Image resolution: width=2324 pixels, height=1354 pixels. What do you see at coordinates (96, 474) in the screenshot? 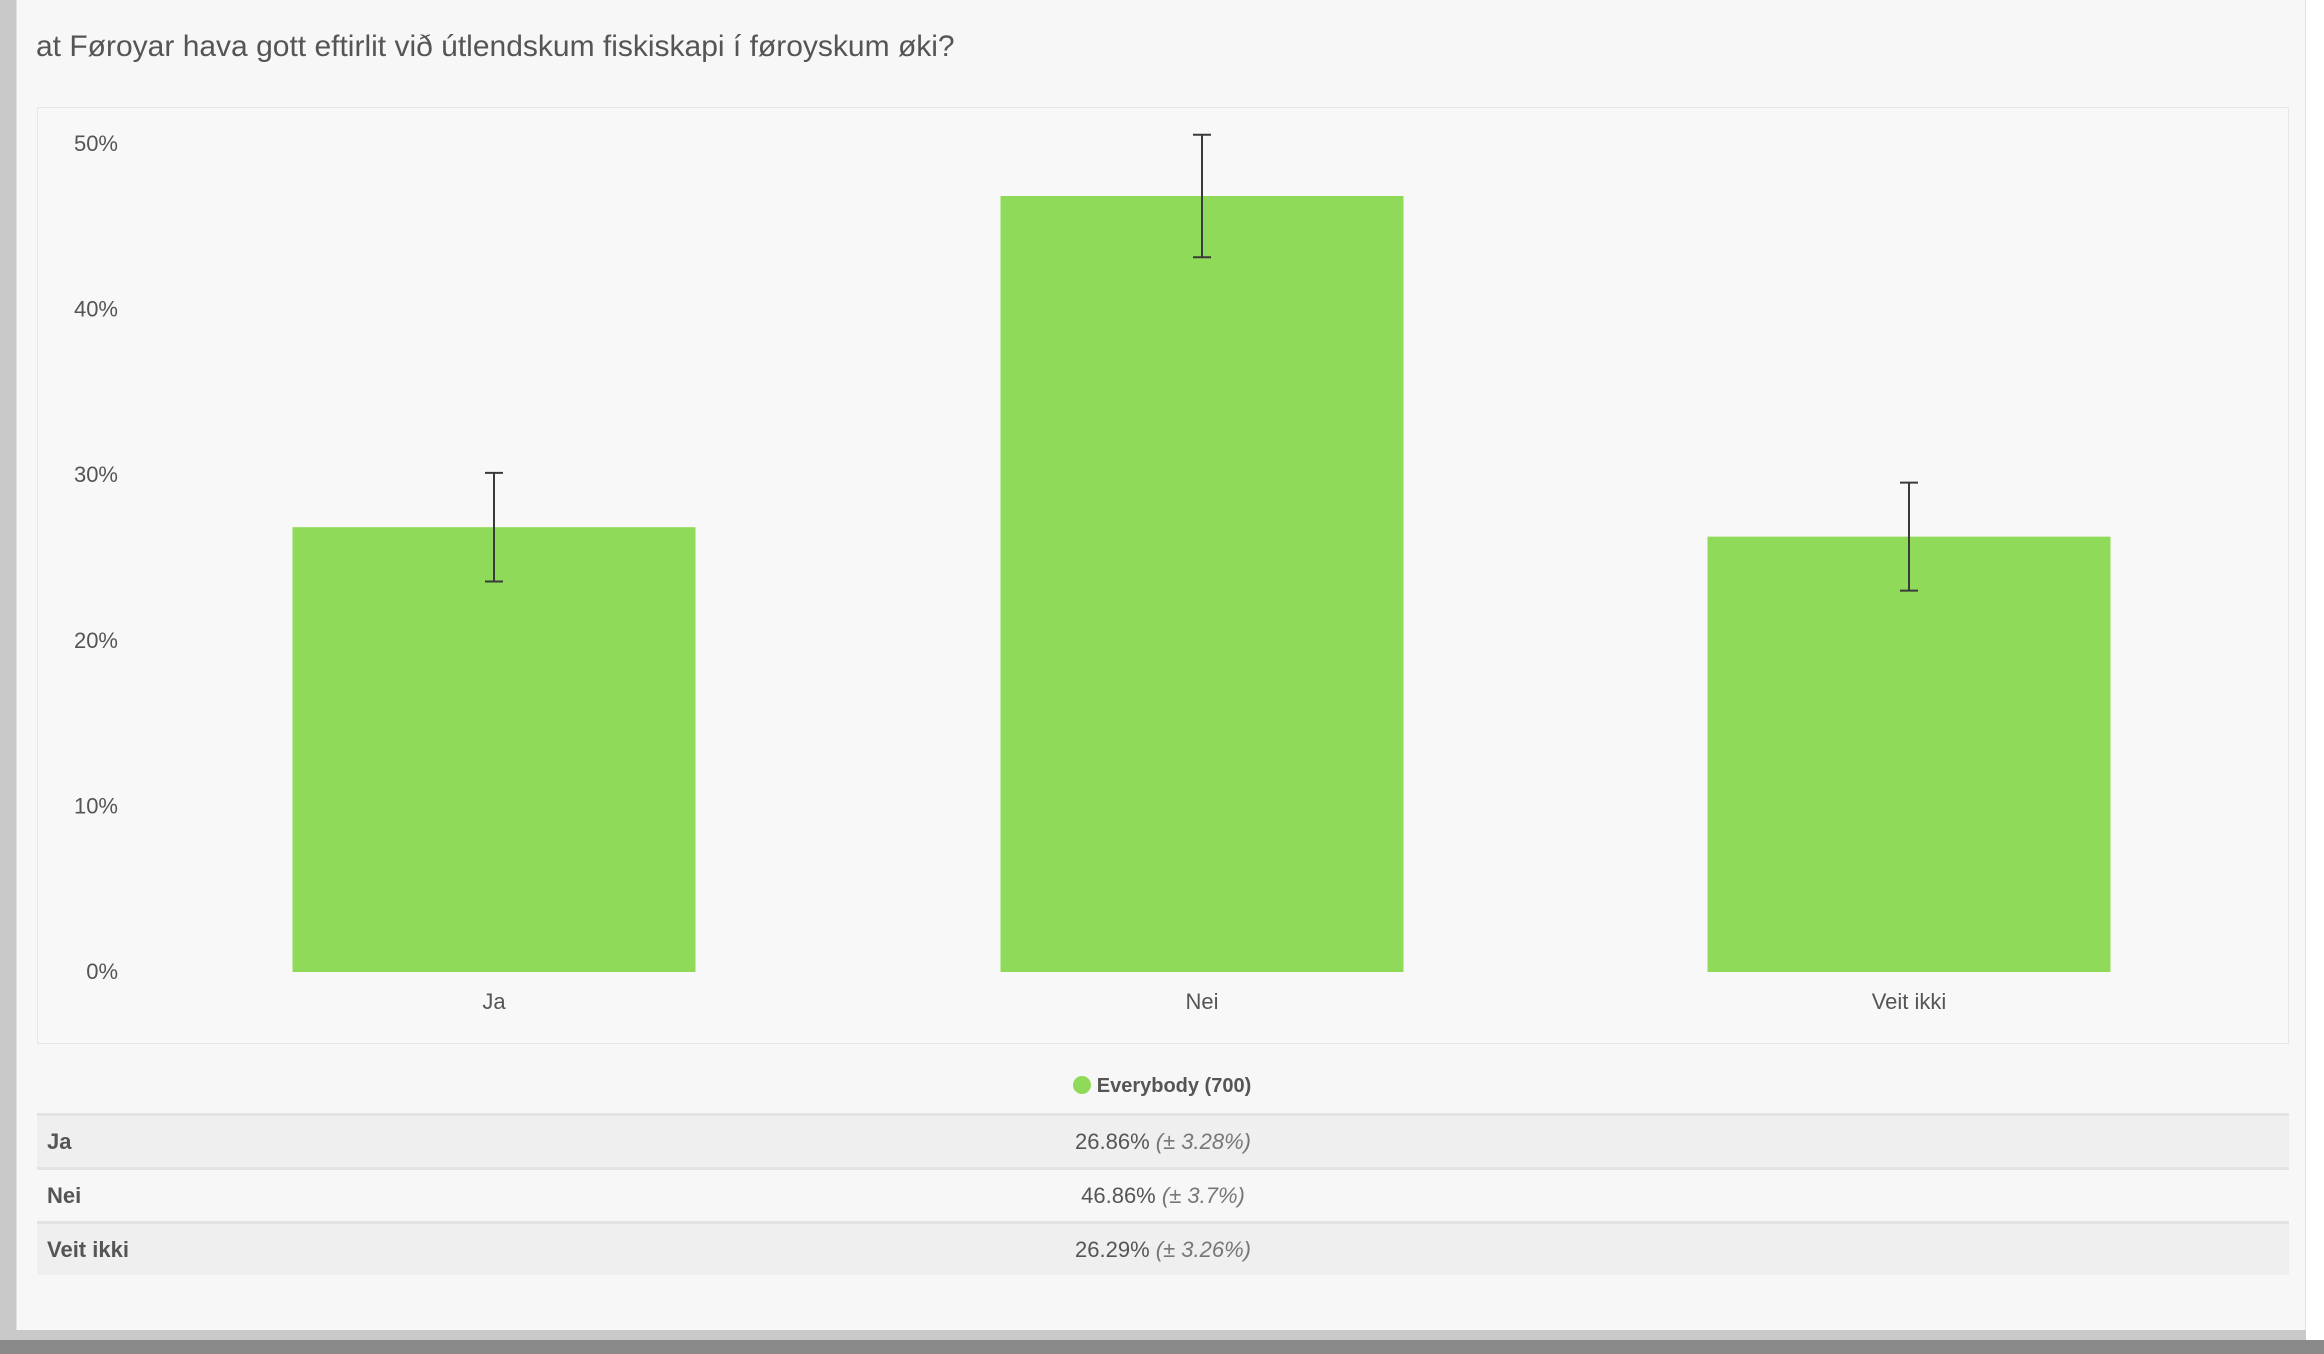
I see `y-tick-label: 30%` at bounding box center [96, 474].